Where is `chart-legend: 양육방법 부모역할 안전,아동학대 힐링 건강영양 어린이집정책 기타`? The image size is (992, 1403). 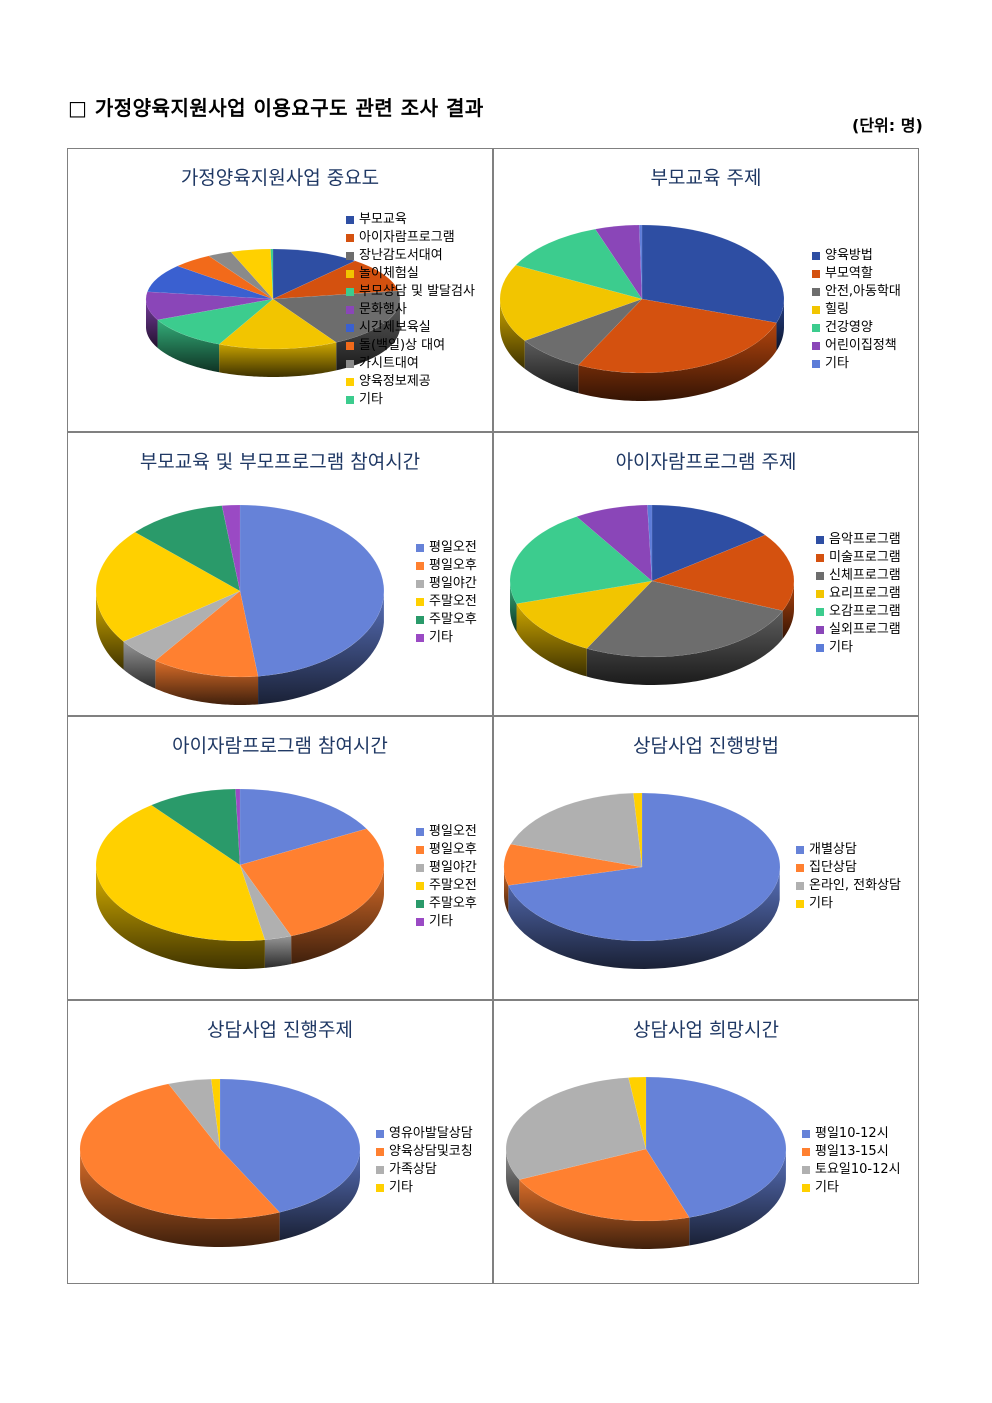
chart-legend: 양육방법 부모역할 안전,아동학대 힐링 건강영양 어린이집정책 기타 is located at coordinates (856, 310).